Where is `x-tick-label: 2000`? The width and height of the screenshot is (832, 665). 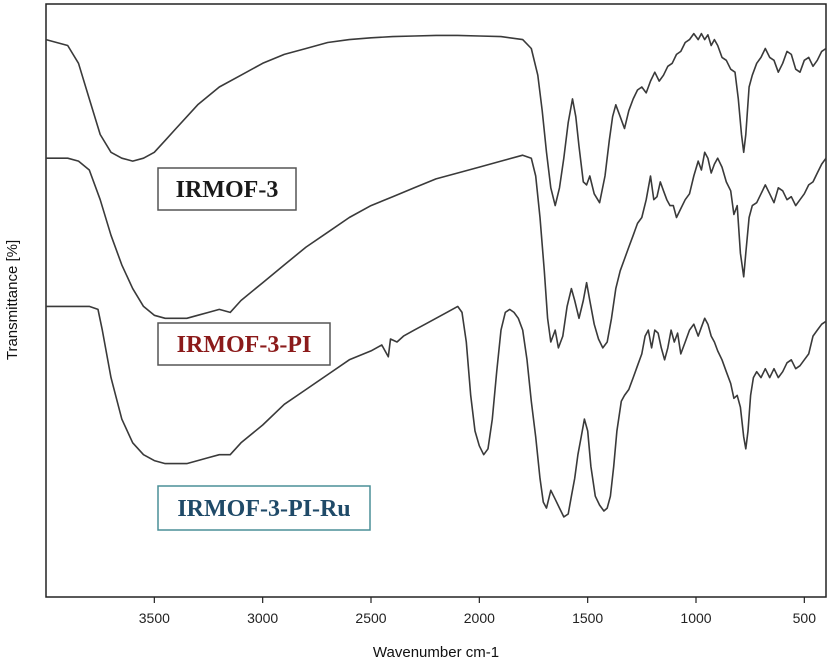
x-tick-label: 2000 is located at coordinates (479, 618).